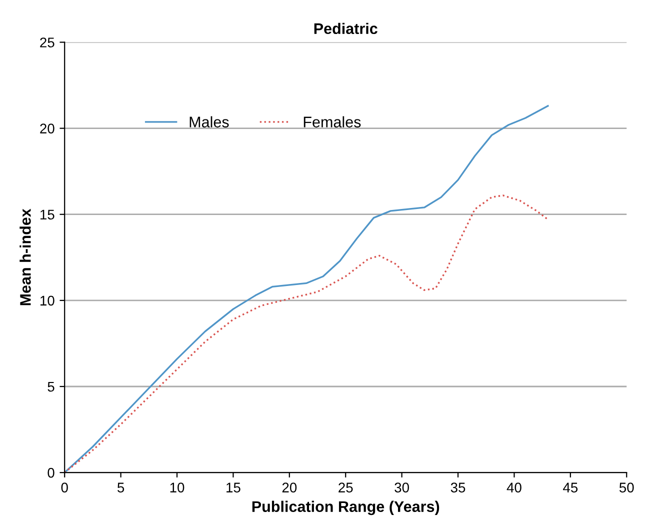 The height and width of the screenshot is (528, 646). I want to click on x-tick-label: 45, so click(570, 487).